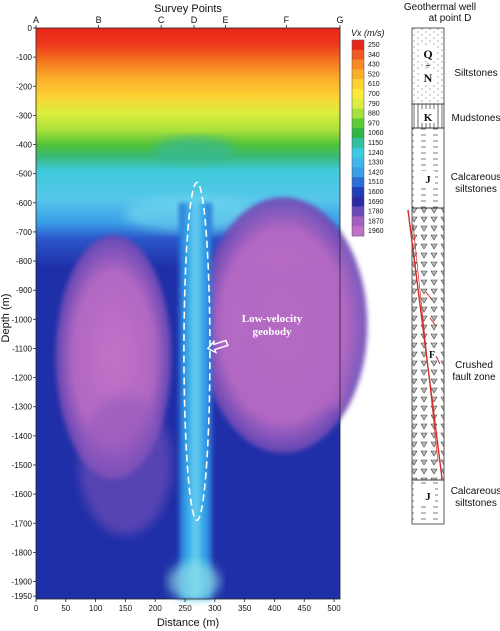 The height and width of the screenshot is (631, 500). What do you see at coordinates (245, 608) in the screenshot?
I see `x-tick-label: 350` at bounding box center [245, 608].